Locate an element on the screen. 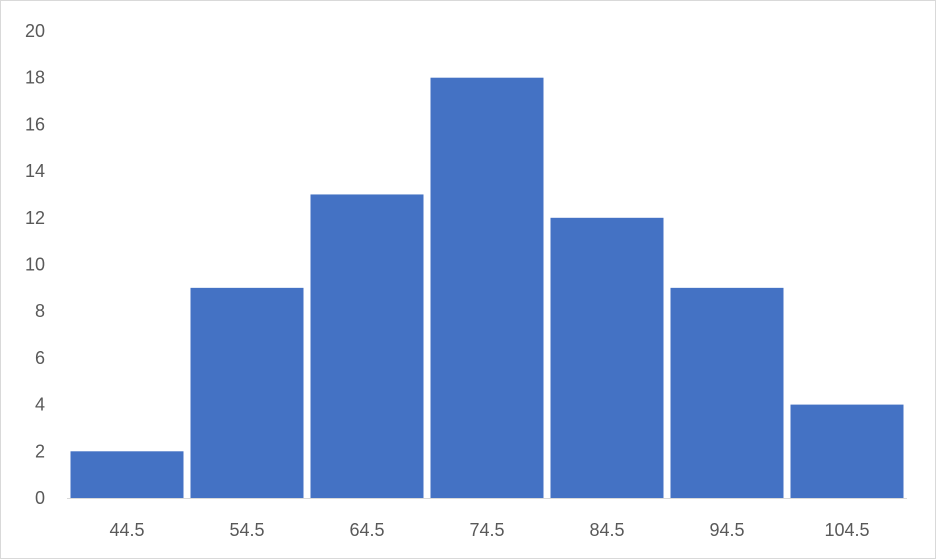 This screenshot has height=560, width=936. x-axis-tick-labels: 44.5 54.5 64.5 74.5 84.5 94.5 104.5 is located at coordinates (489, 530).